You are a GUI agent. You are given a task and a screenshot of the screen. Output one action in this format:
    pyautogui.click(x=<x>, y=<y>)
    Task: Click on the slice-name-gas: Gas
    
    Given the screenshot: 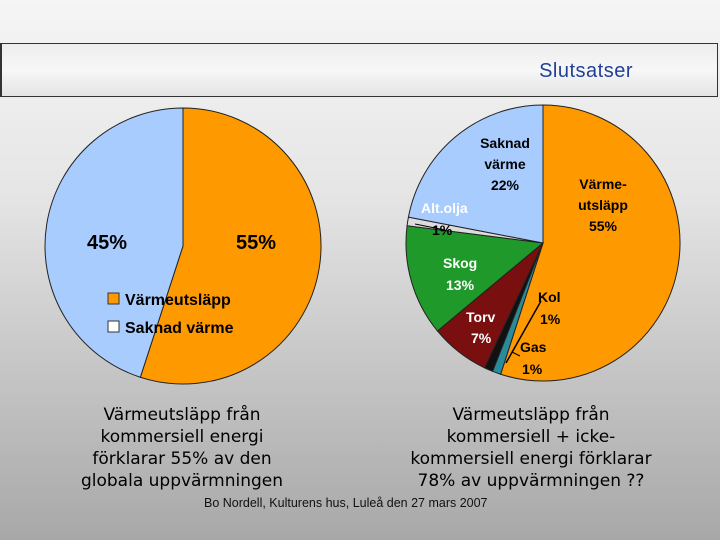 What is the action you would take?
    pyautogui.click(x=533, y=347)
    